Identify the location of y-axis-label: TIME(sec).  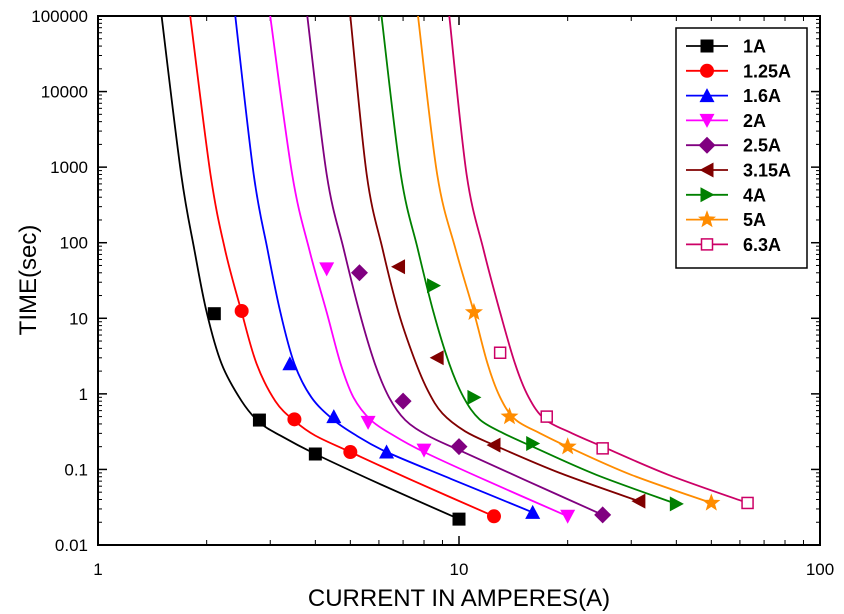
(28, 280).